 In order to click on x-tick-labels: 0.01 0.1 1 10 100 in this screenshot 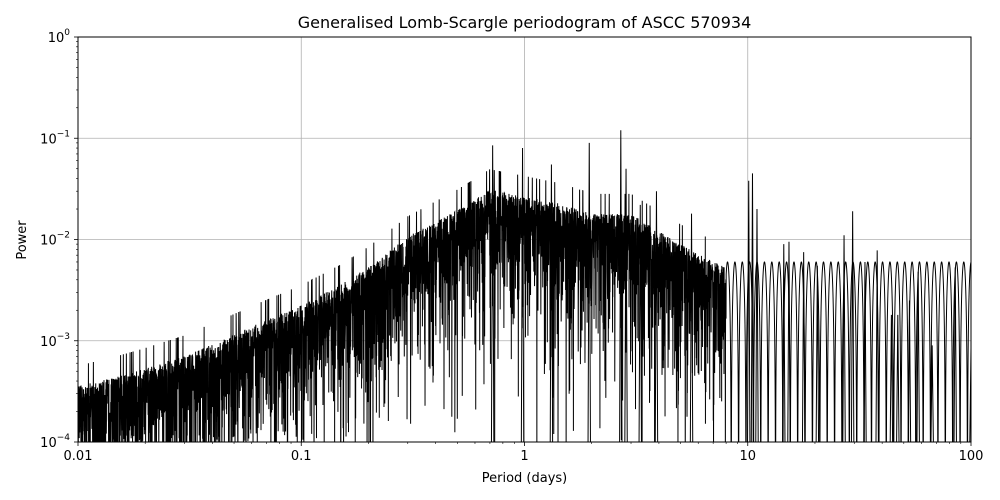, I will do `click(524, 456)`.